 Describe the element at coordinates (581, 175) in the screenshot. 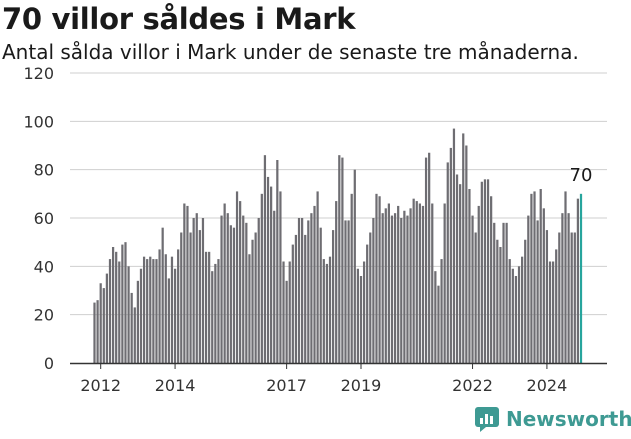

I see `highlight-value-label: 70` at that location.